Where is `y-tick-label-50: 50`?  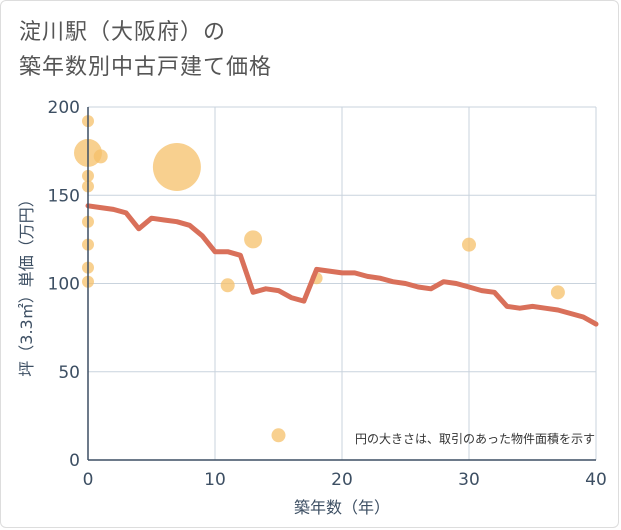
y-tick-label-50: 50 is located at coordinates (69, 373).